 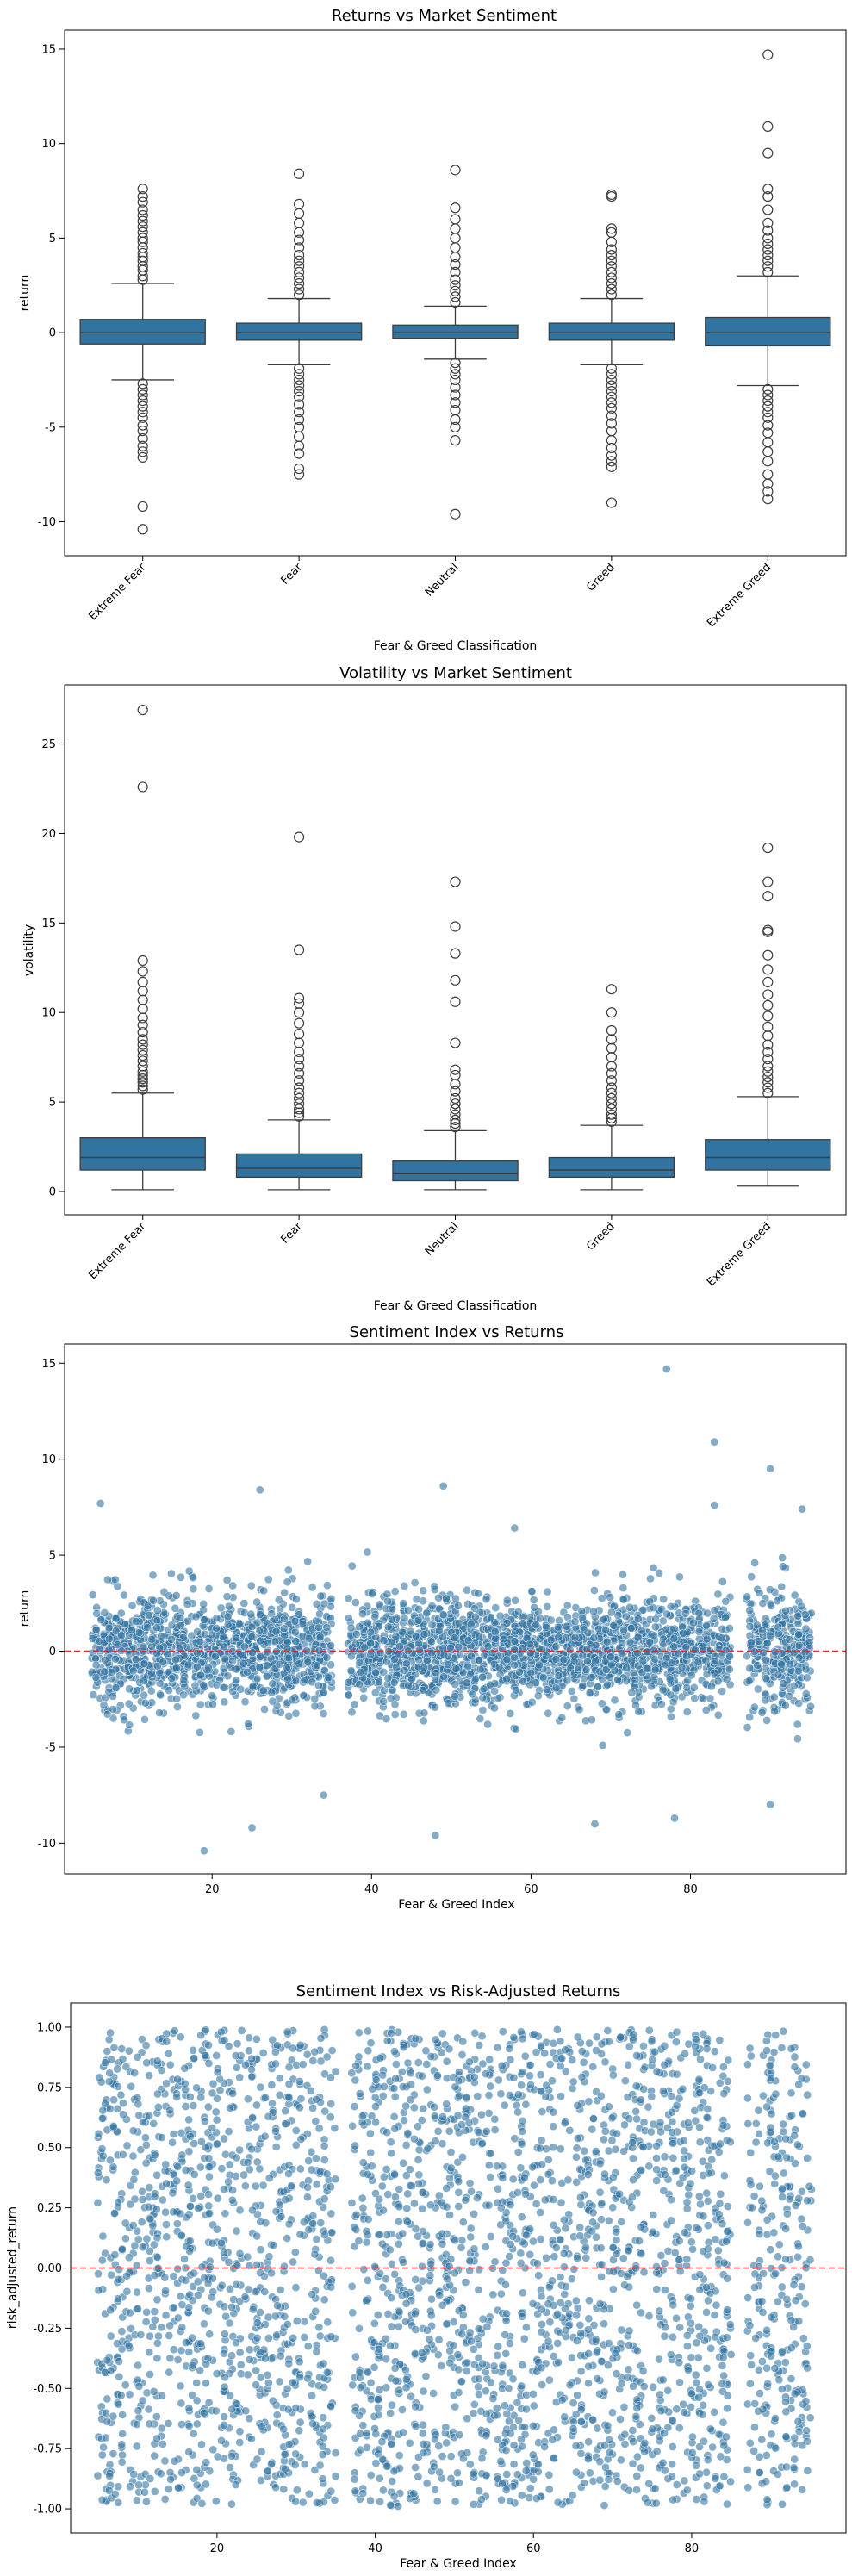 What do you see at coordinates (52, 1104) in the screenshot?
I see `y-tick-label: 5` at bounding box center [52, 1104].